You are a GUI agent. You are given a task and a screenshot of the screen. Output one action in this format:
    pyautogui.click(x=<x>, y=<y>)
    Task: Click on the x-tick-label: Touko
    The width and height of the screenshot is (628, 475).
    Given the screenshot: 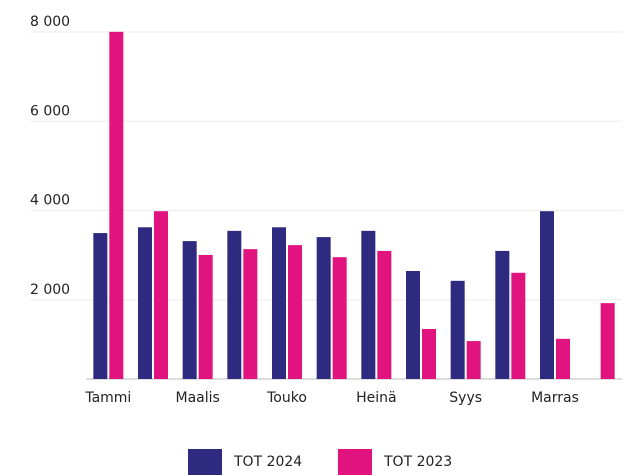 What is the action you would take?
    pyautogui.click(x=286, y=398)
    